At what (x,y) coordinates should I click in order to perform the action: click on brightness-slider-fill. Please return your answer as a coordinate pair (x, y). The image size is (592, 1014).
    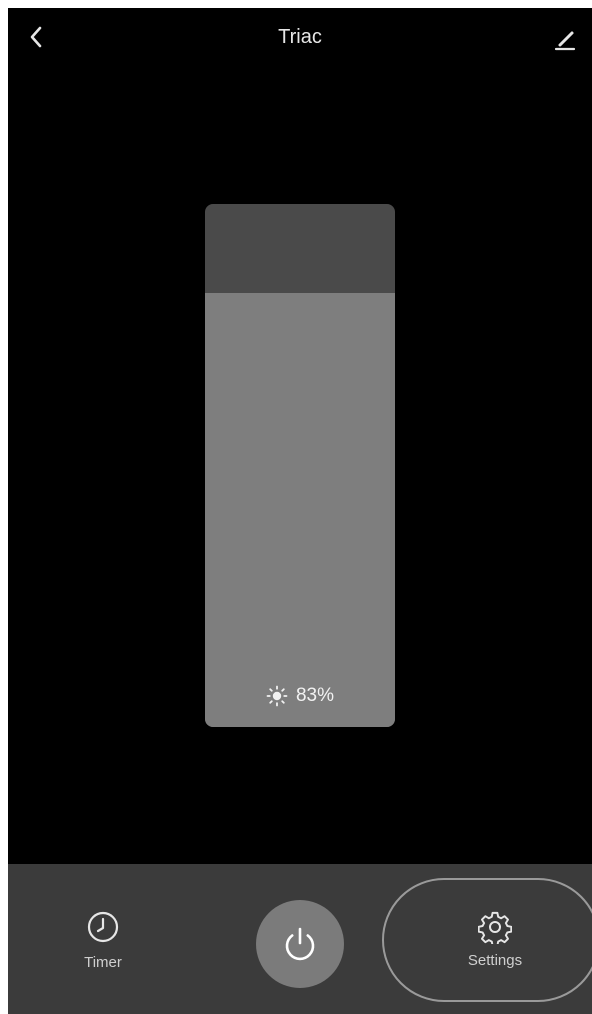
    Looking at the image, I should click on (300, 509).